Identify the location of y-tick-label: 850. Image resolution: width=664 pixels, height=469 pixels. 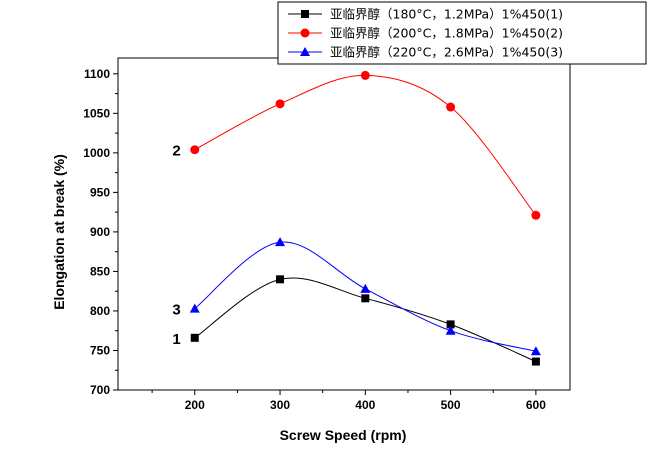
(100, 271).